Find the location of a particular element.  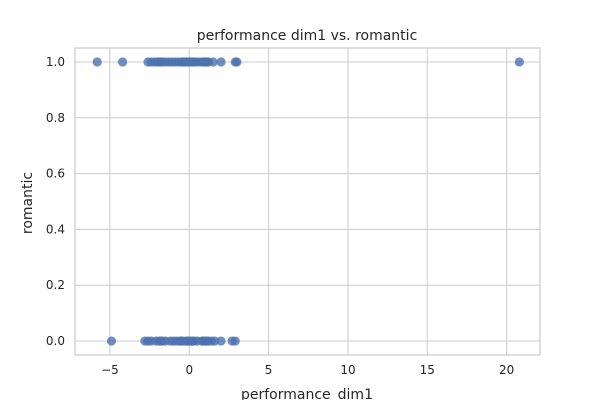

y-tick-label: 0.6 is located at coordinates (55, 174).